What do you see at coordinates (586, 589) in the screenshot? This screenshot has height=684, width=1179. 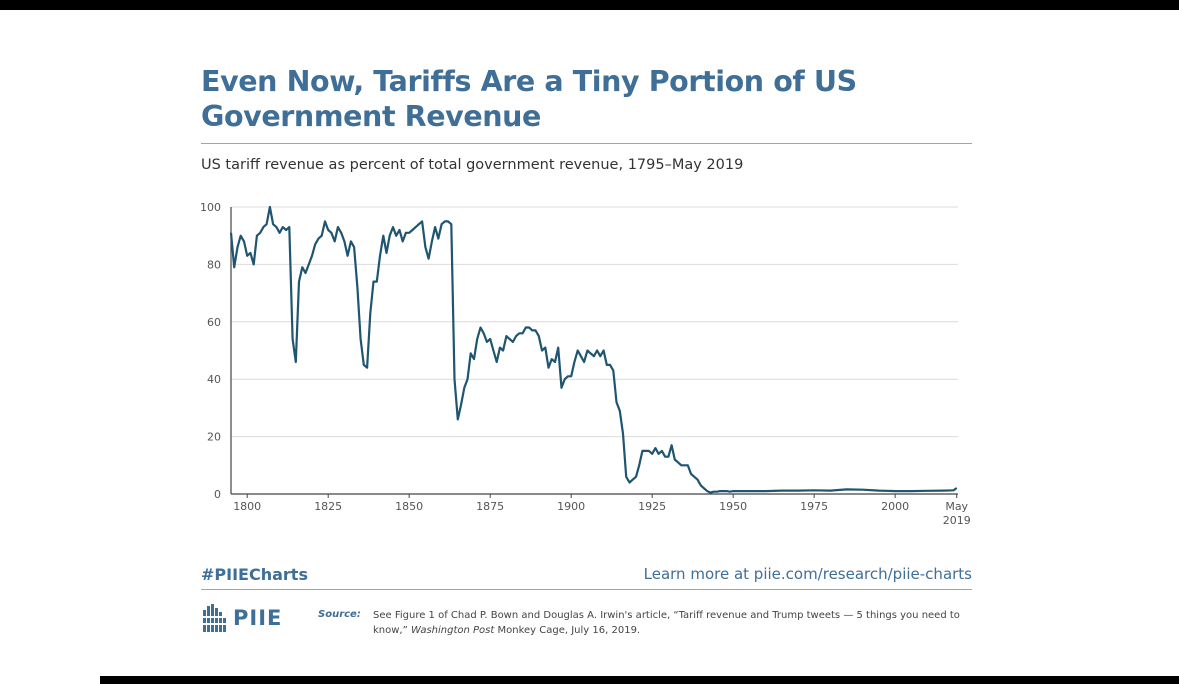 I see `footer-divider` at bounding box center [586, 589].